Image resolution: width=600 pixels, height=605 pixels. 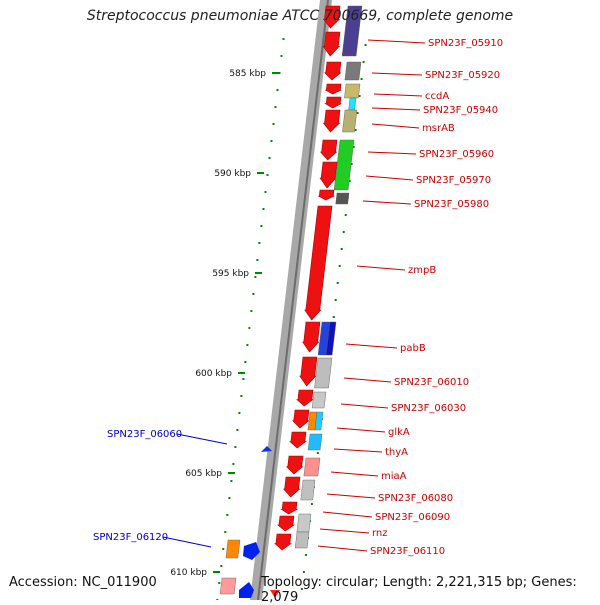 What do you see at coordinates (247, 74) in the screenshot?
I see `scale-tick-label: 585 kbp` at bounding box center [247, 74].